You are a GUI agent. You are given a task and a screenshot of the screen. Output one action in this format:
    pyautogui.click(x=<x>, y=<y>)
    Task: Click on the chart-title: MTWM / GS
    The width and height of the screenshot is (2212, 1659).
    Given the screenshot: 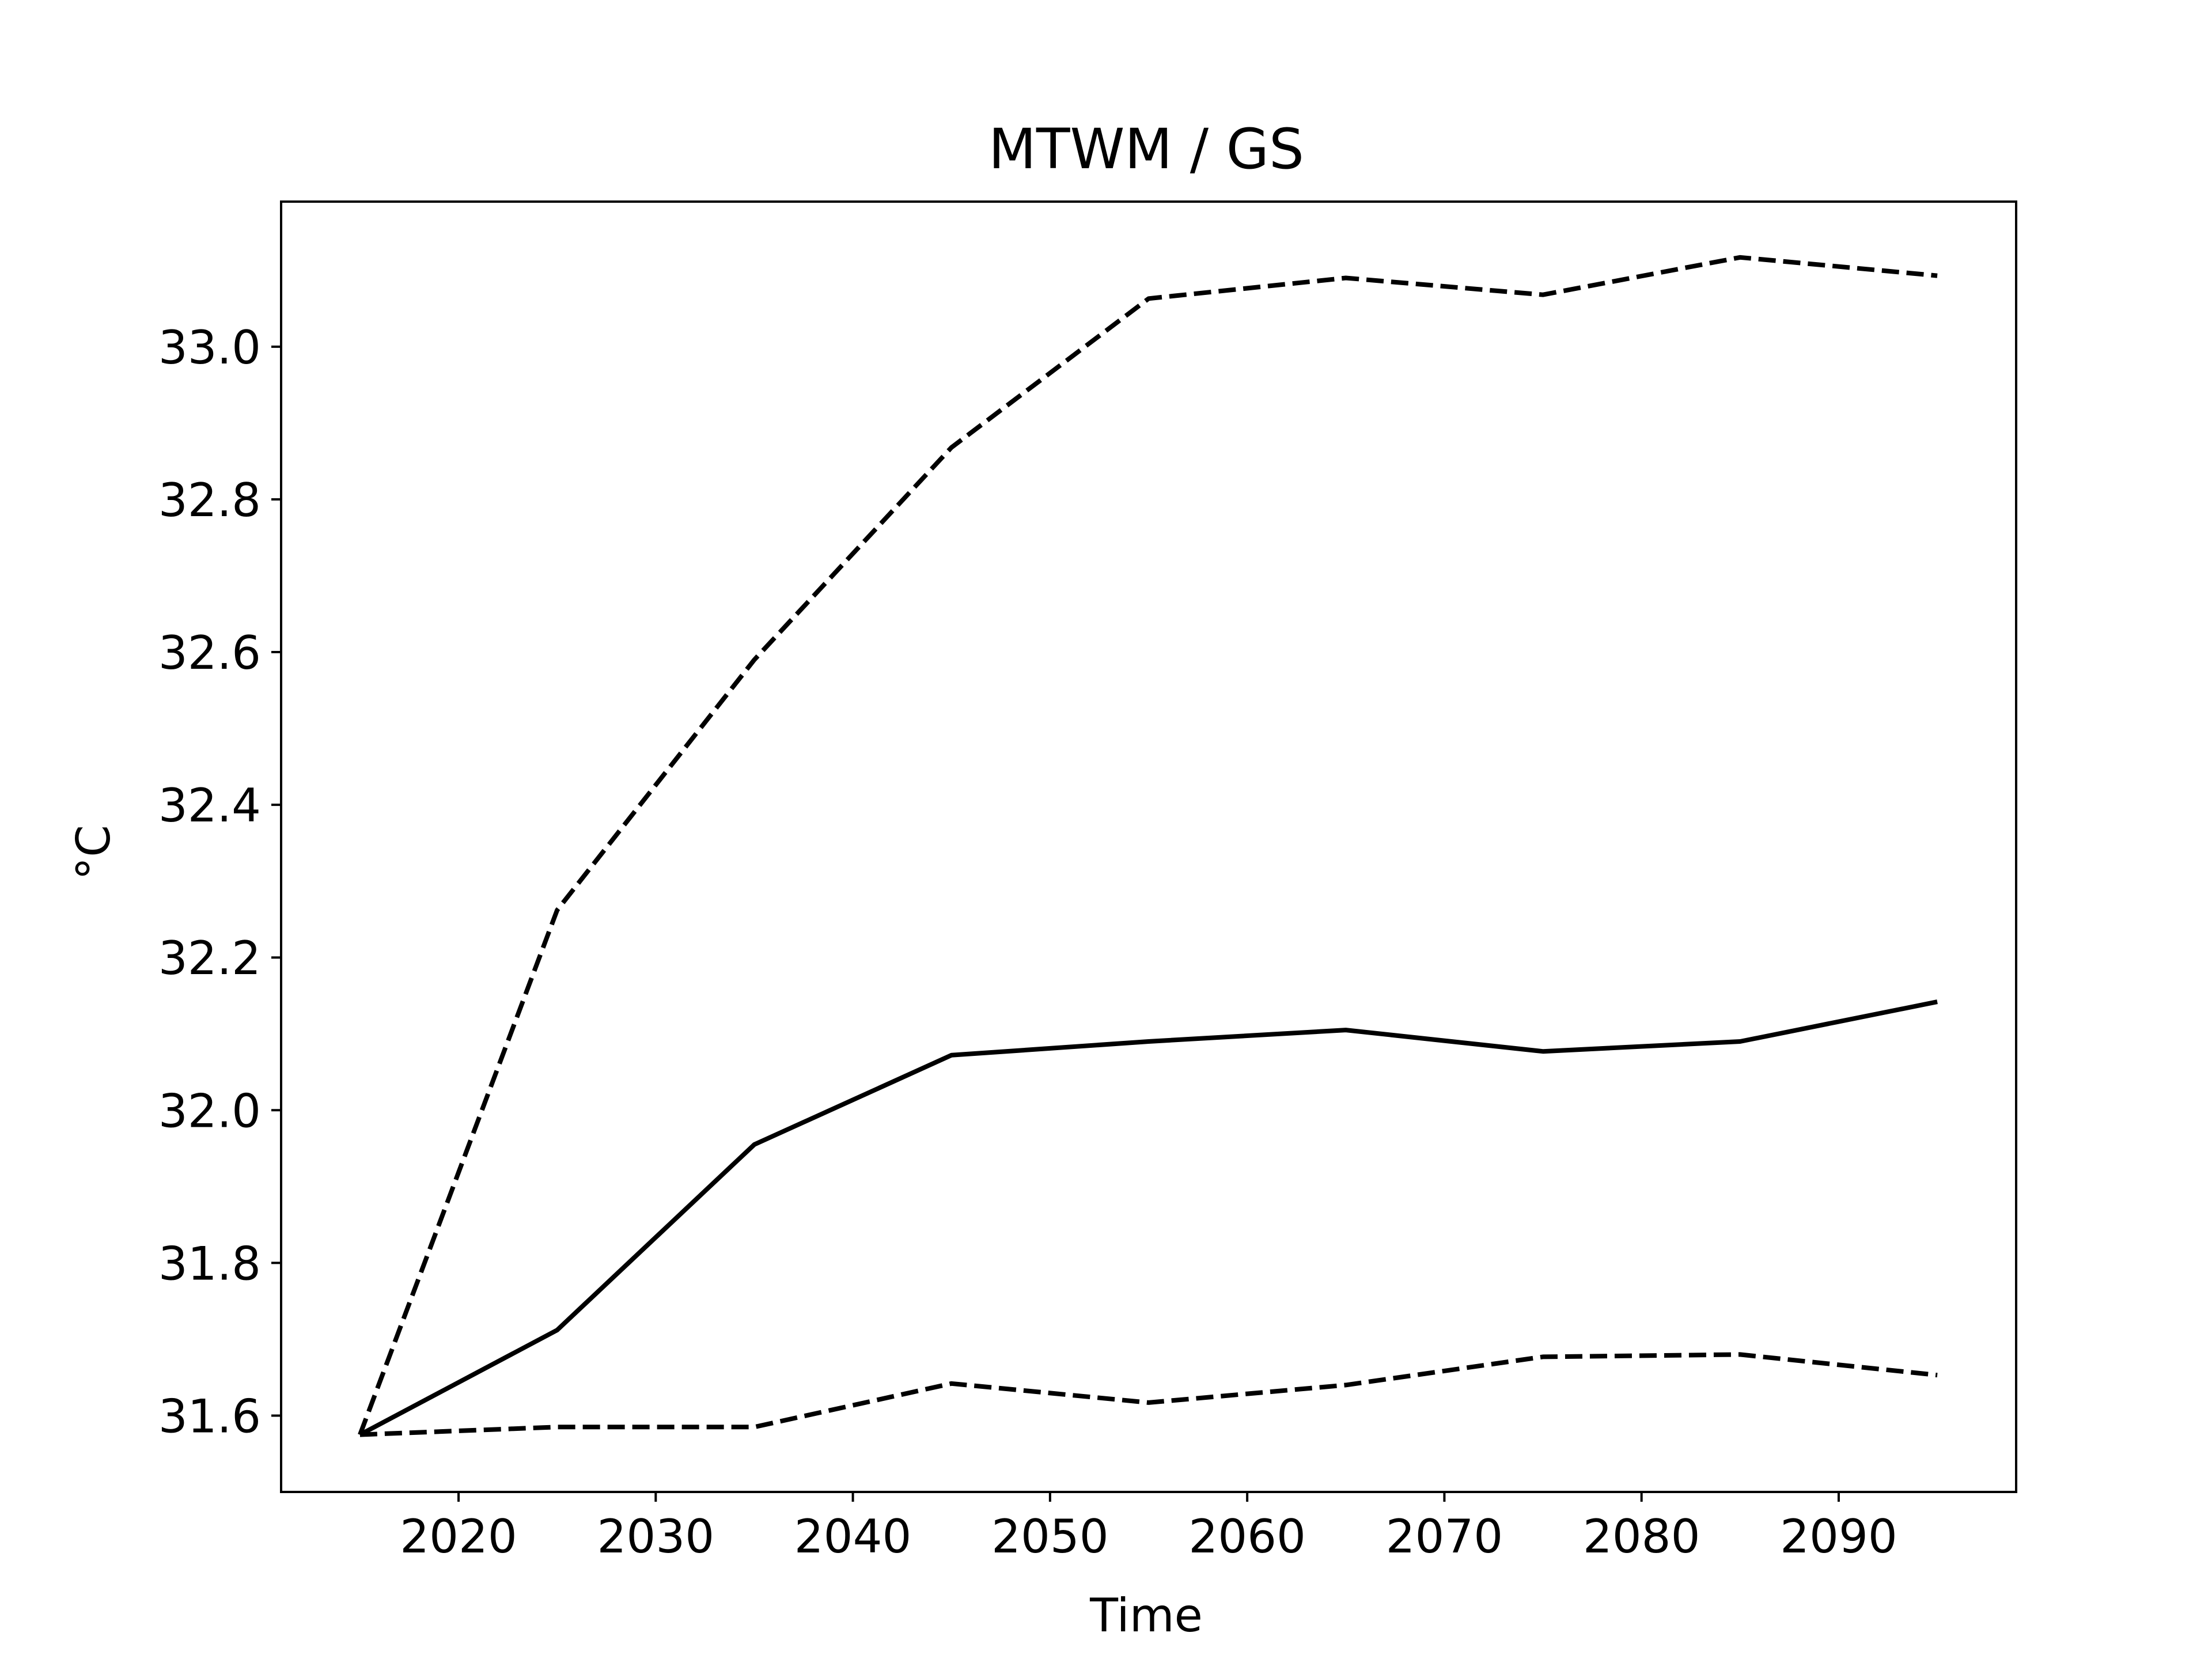 What is the action you would take?
    pyautogui.click(x=1146, y=149)
    